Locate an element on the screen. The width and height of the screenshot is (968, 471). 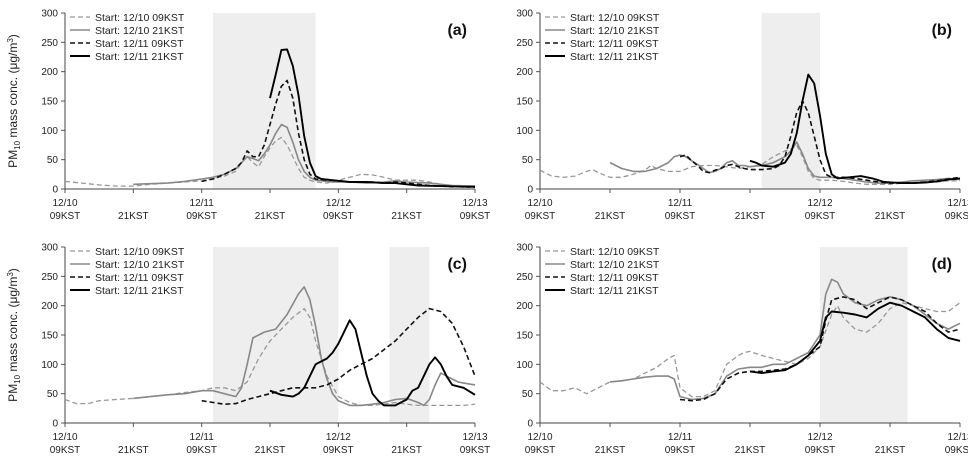
panel-label: (b) is located at coordinates (942, 30).